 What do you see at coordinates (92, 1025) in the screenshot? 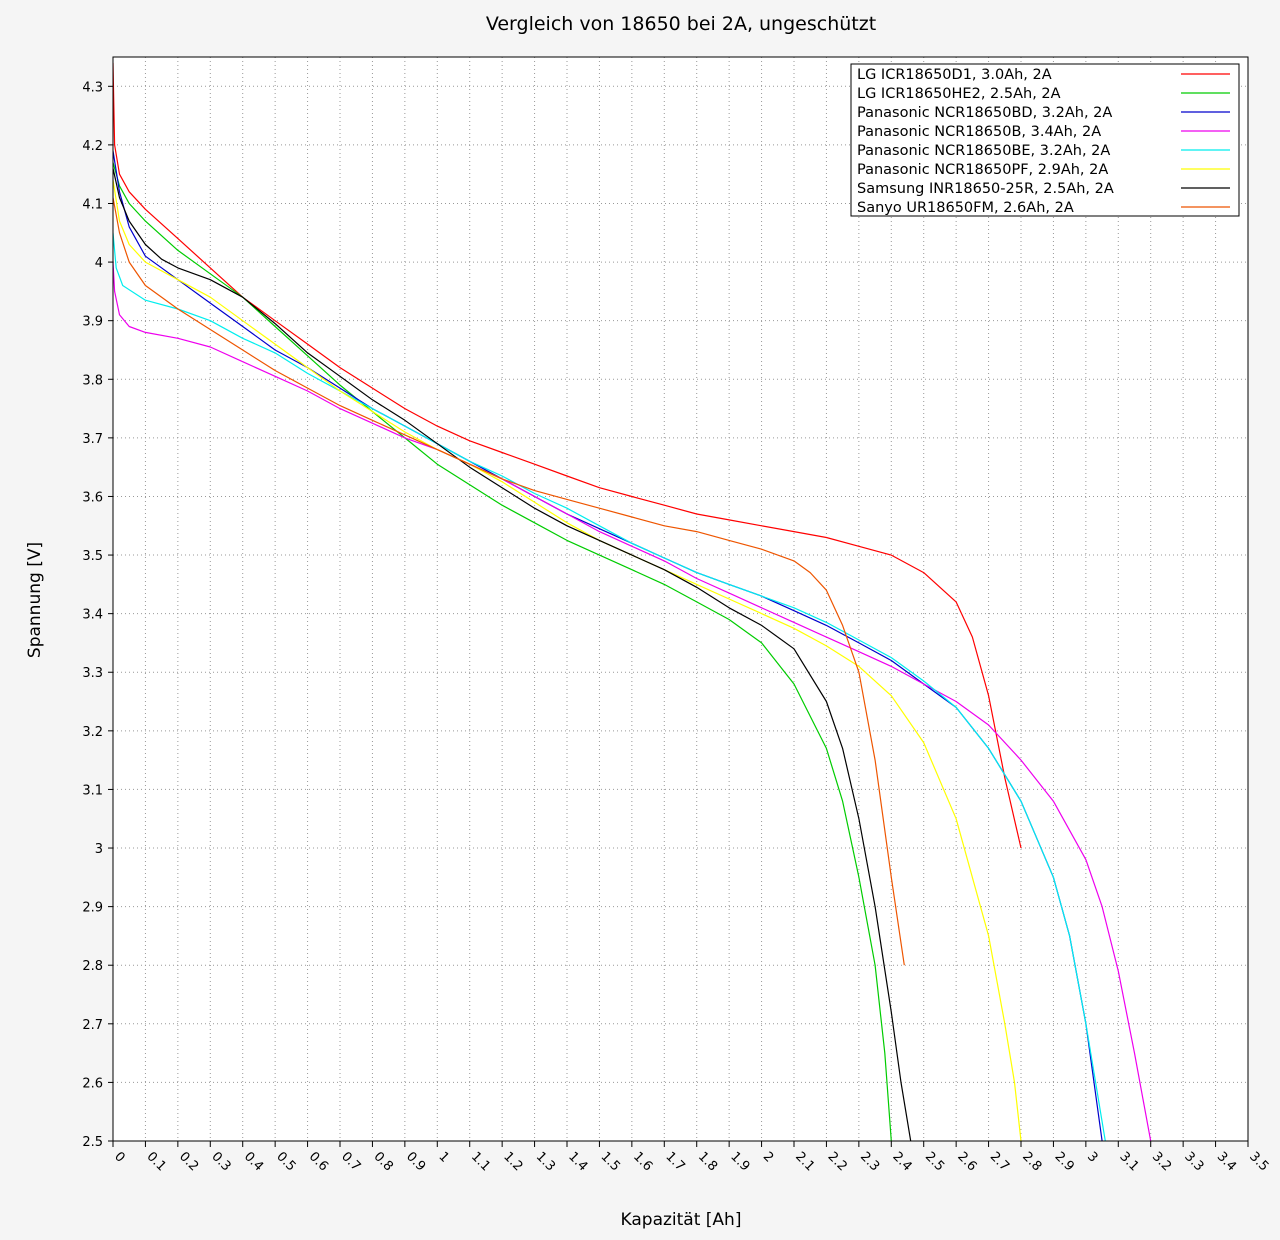
I see `y-tick-label: 2.7` at bounding box center [92, 1025].